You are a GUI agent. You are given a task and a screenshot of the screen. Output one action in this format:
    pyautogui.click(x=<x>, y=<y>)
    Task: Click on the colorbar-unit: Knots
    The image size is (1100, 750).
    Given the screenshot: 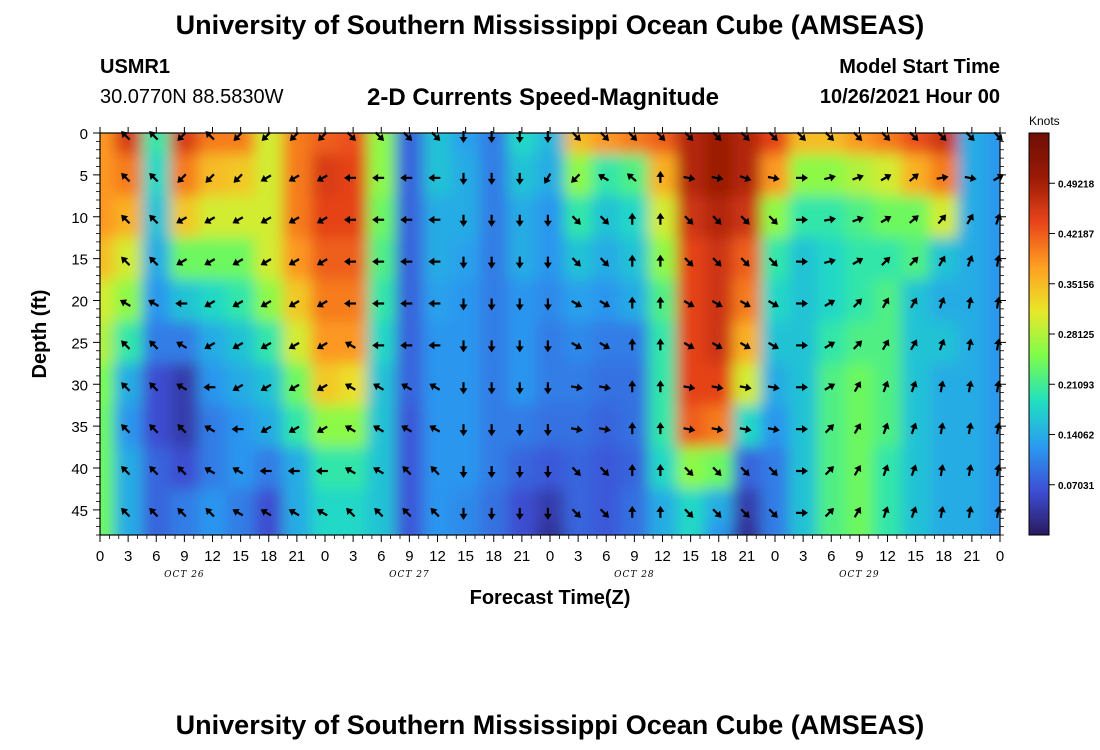 What is the action you would take?
    pyautogui.click(x=1044, y=121)
    